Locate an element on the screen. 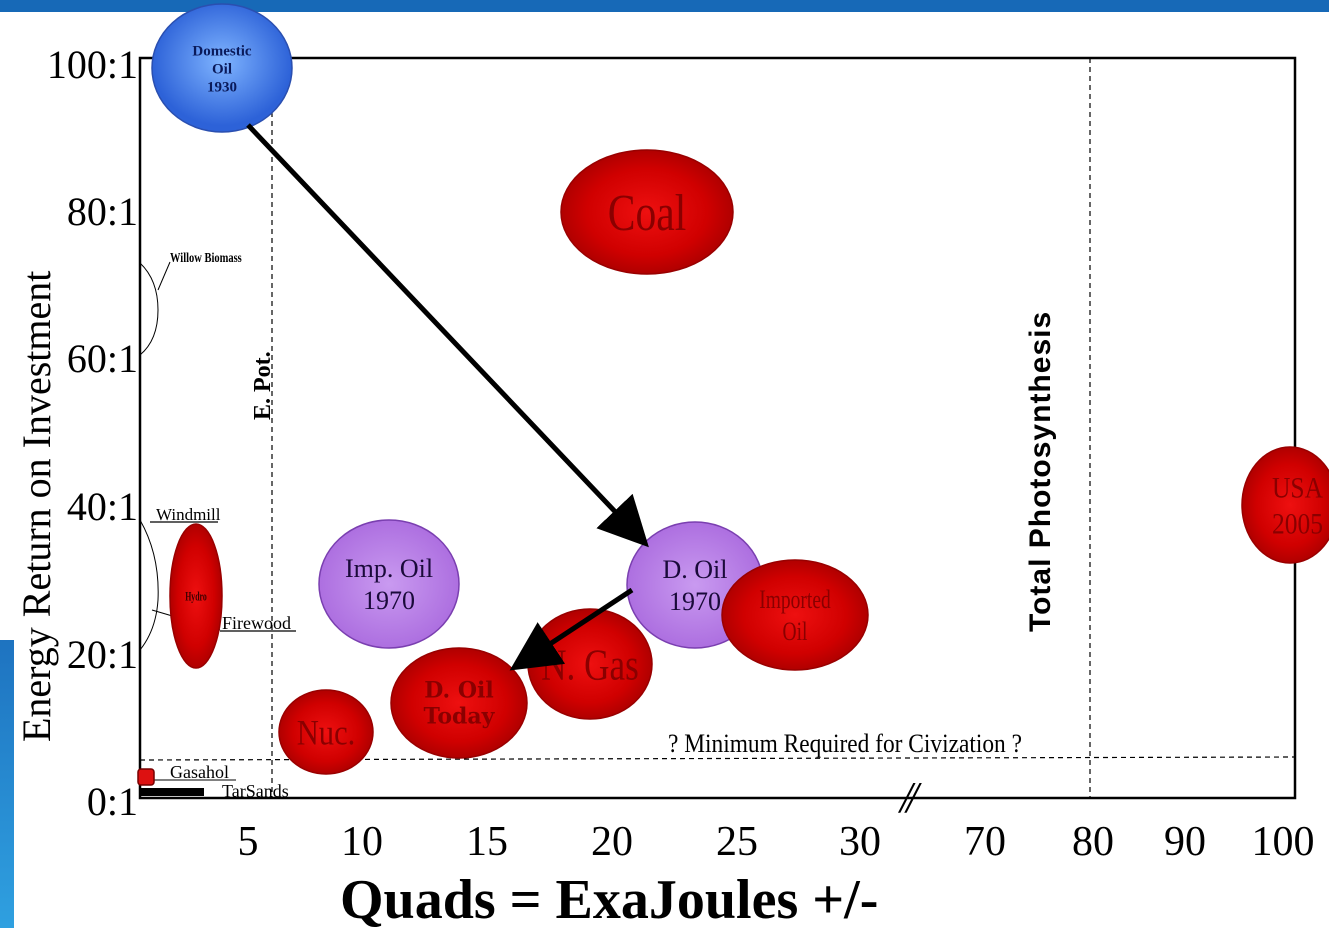  bubble-label: Hydro is located at coordinates (196, 597).